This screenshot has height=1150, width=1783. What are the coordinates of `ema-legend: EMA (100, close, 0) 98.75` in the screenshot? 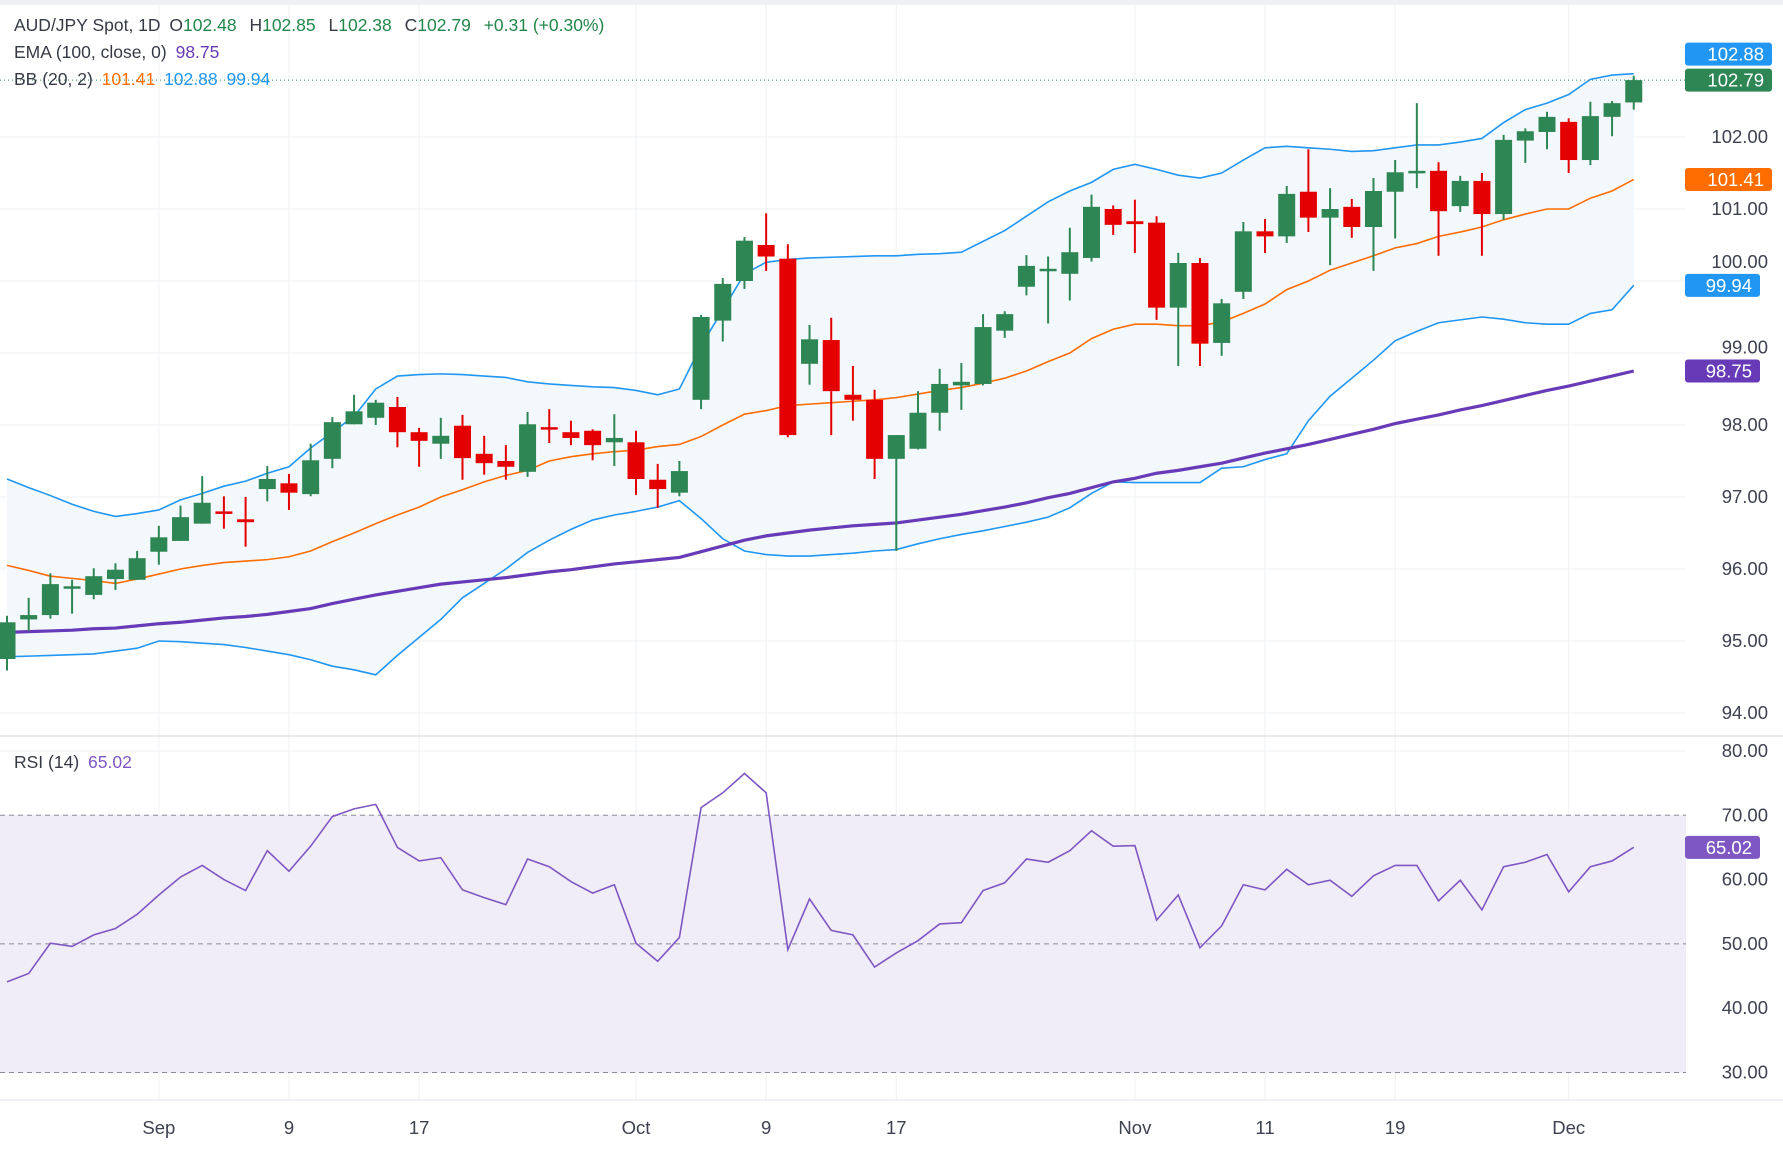 It's located at (118, 52).